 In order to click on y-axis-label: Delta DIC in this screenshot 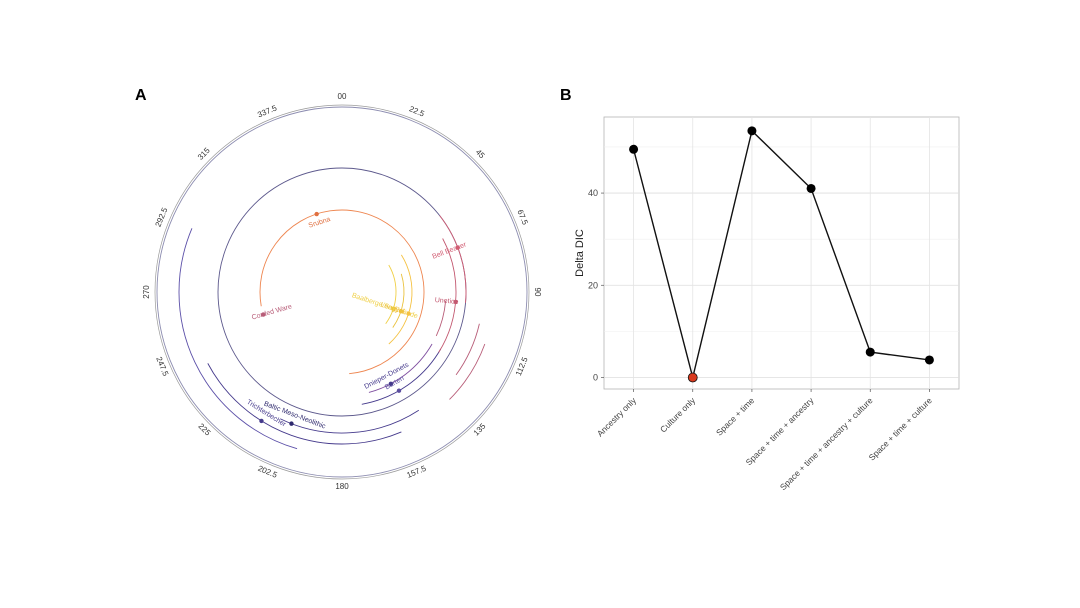, I will do `click(580, 253)`.